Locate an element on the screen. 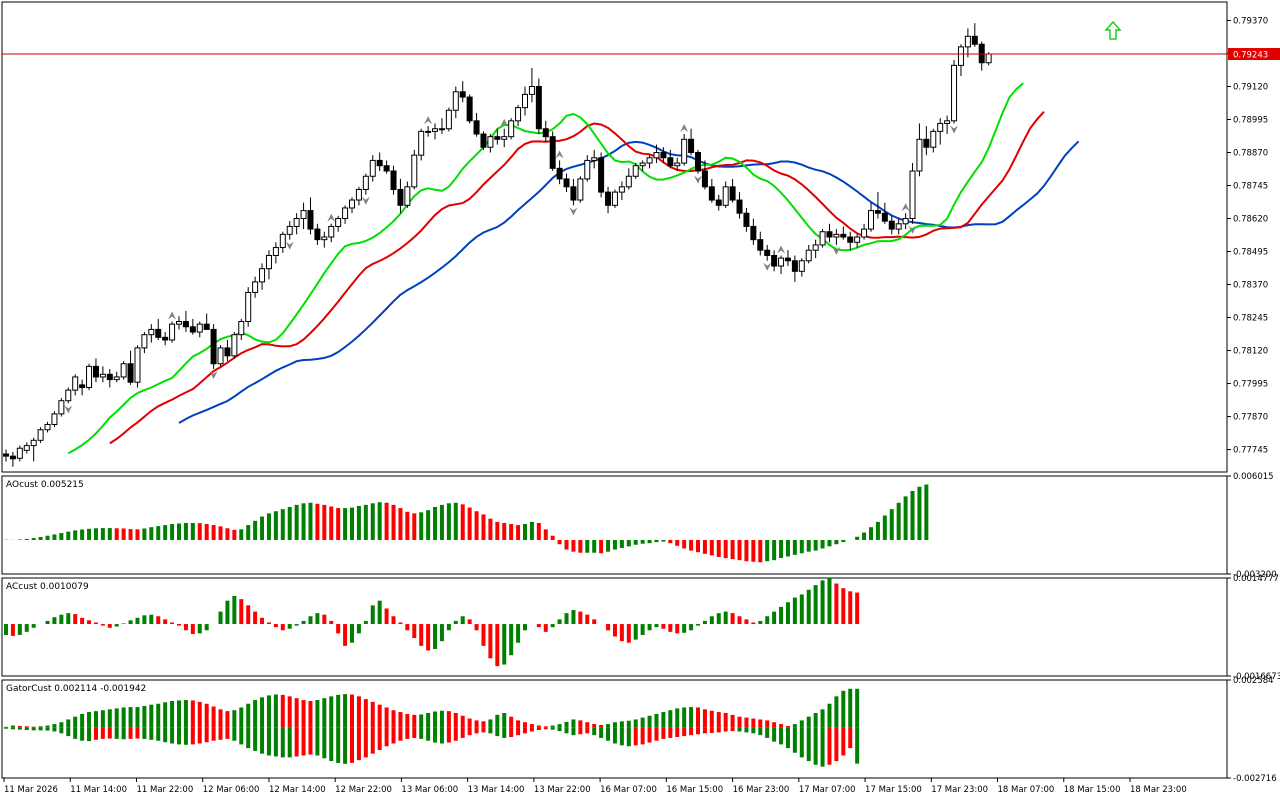 The height and width of the screenshot is (804, 1280). time-tick-label: 18 Mar 23:00 is located at coordinates (1158, 790).